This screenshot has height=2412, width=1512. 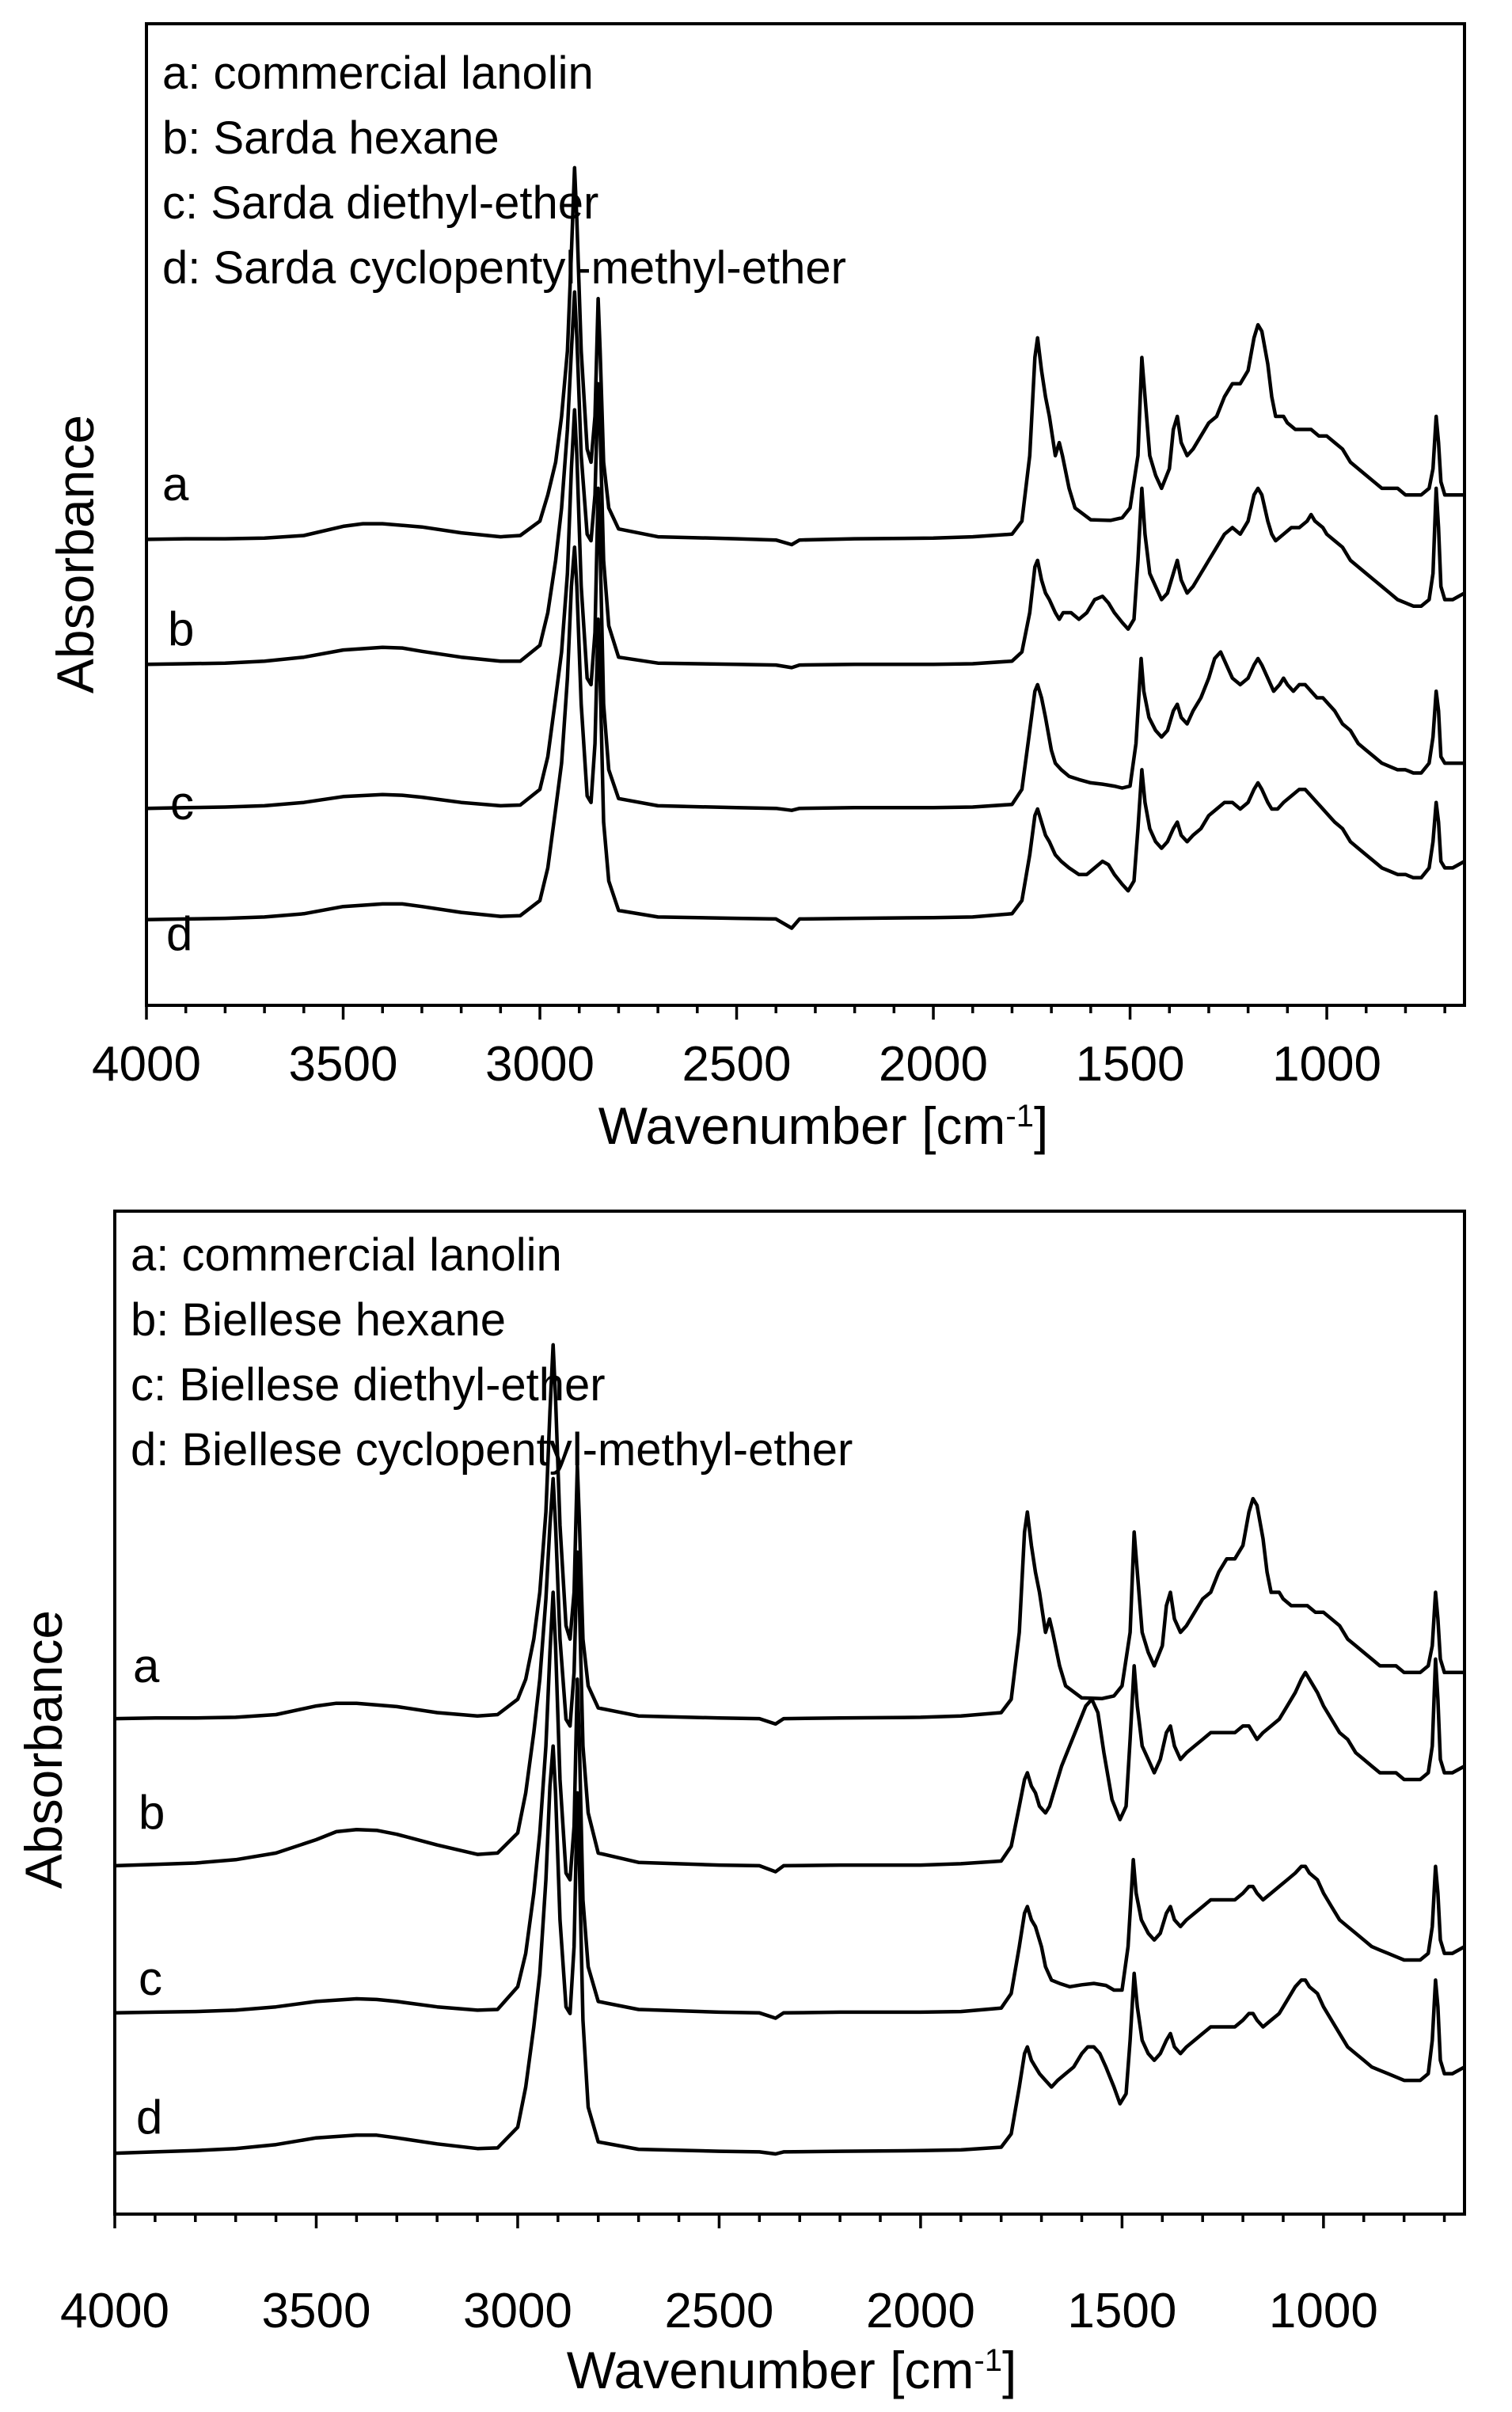 What do you see at coordinates (492, 1450) in the screenshot?
I see `legend-entry-d: d: Biellese cyclopentyl-methyl-ether` at bounding box center [492, 1450].